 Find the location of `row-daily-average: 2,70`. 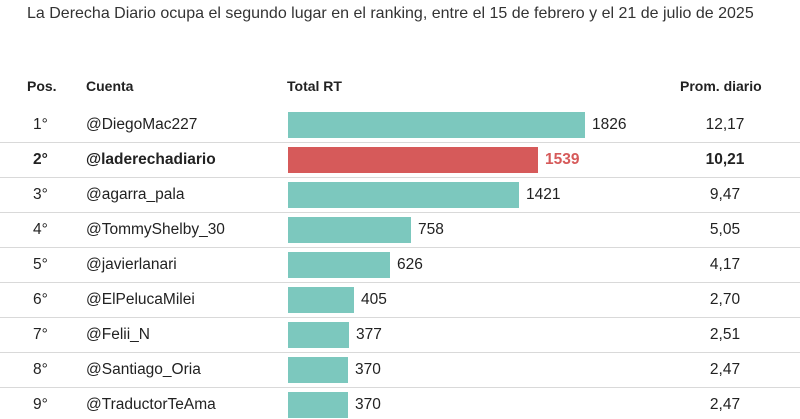

row-daily-average: 2,70 is located at coordinates (725, 299).